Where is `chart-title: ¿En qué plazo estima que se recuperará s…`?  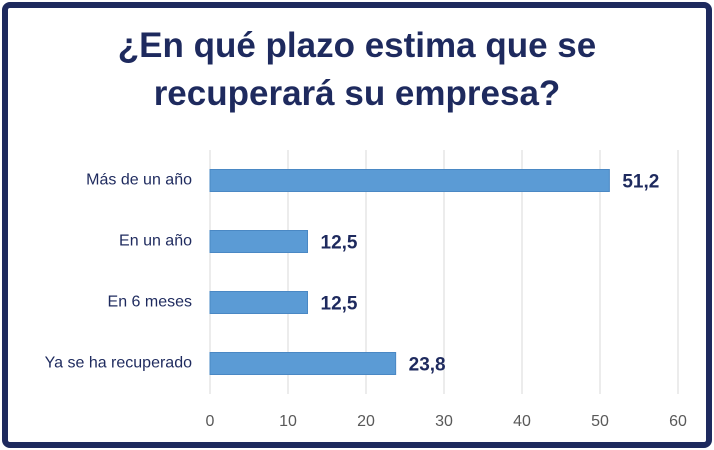 chart-title: ¿En qué plazo estima que se recuperará s… is located at coordinates (357, 69).